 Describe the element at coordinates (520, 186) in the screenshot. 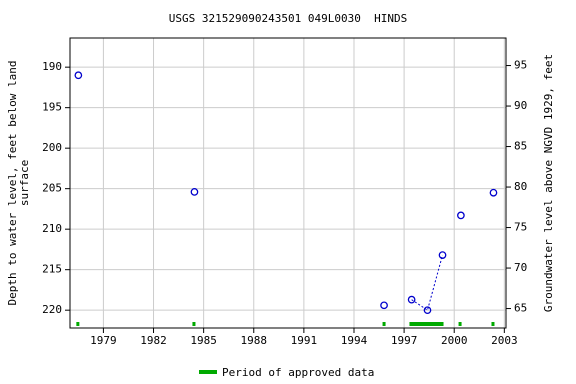

I see `y2-tick-label: 80` at that location.